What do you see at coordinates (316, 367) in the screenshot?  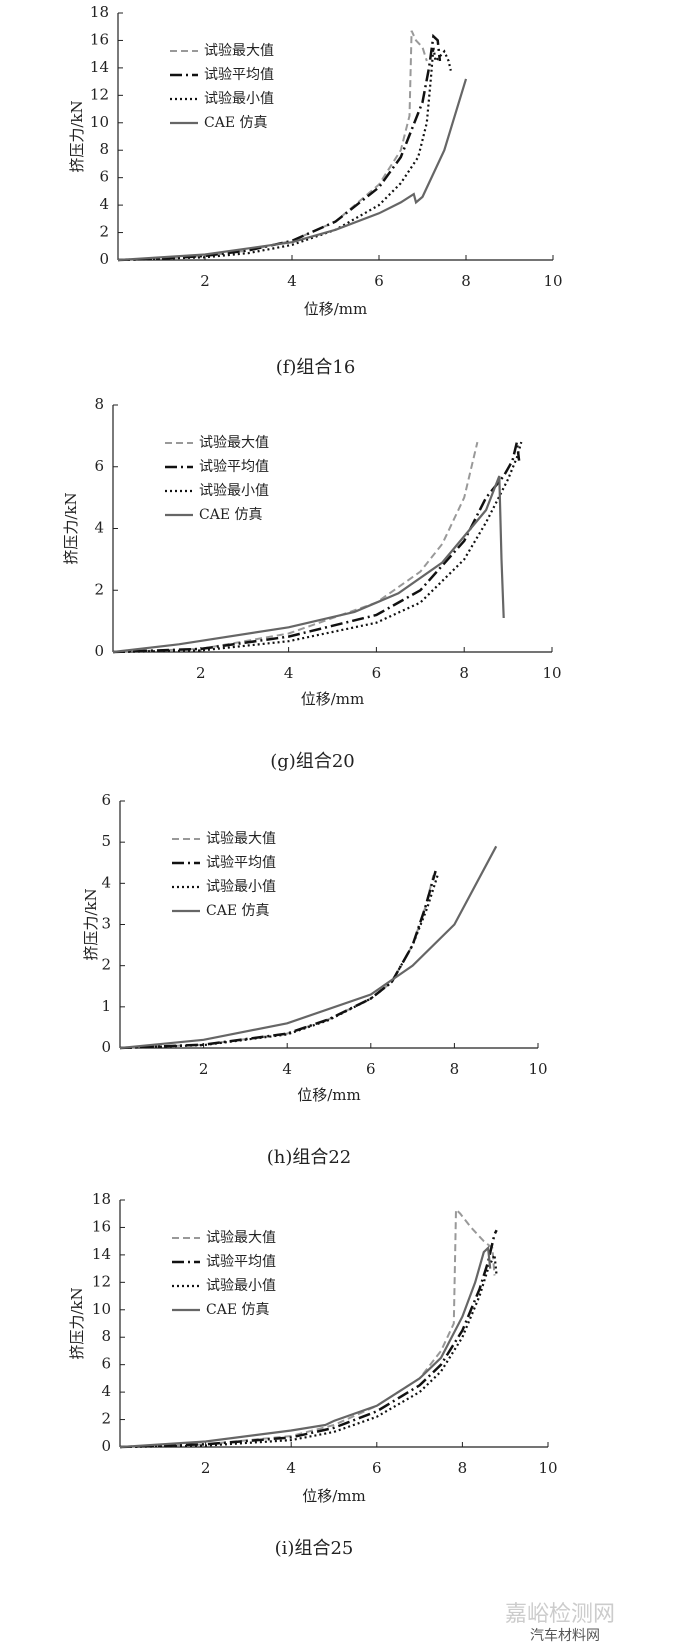 I see `caption: (f)组合16` at bounding box center [316, 367].